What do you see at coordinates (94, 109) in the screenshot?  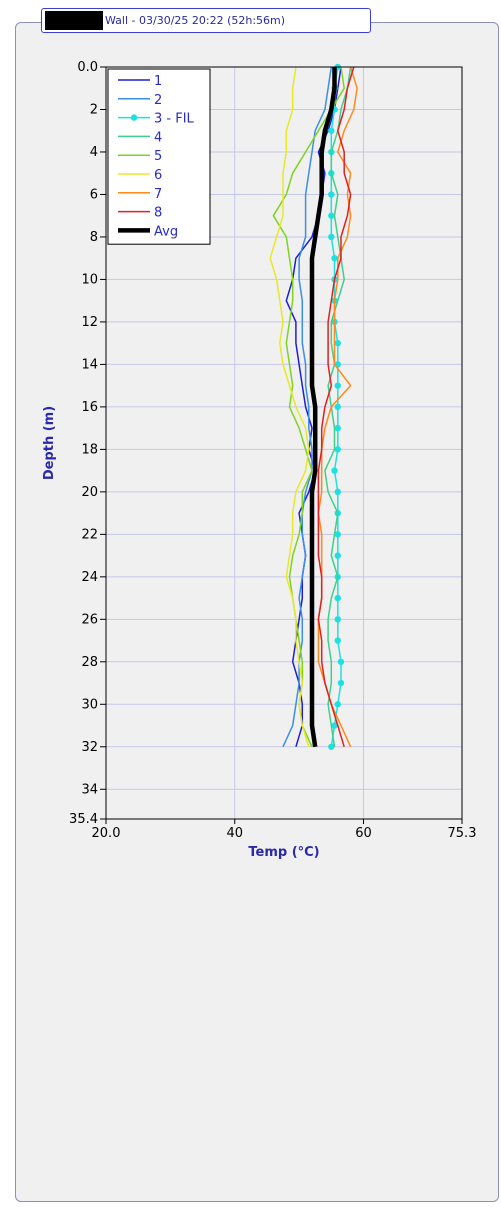 I see `y-tick-label: 2` at bounding box center [94, 109].